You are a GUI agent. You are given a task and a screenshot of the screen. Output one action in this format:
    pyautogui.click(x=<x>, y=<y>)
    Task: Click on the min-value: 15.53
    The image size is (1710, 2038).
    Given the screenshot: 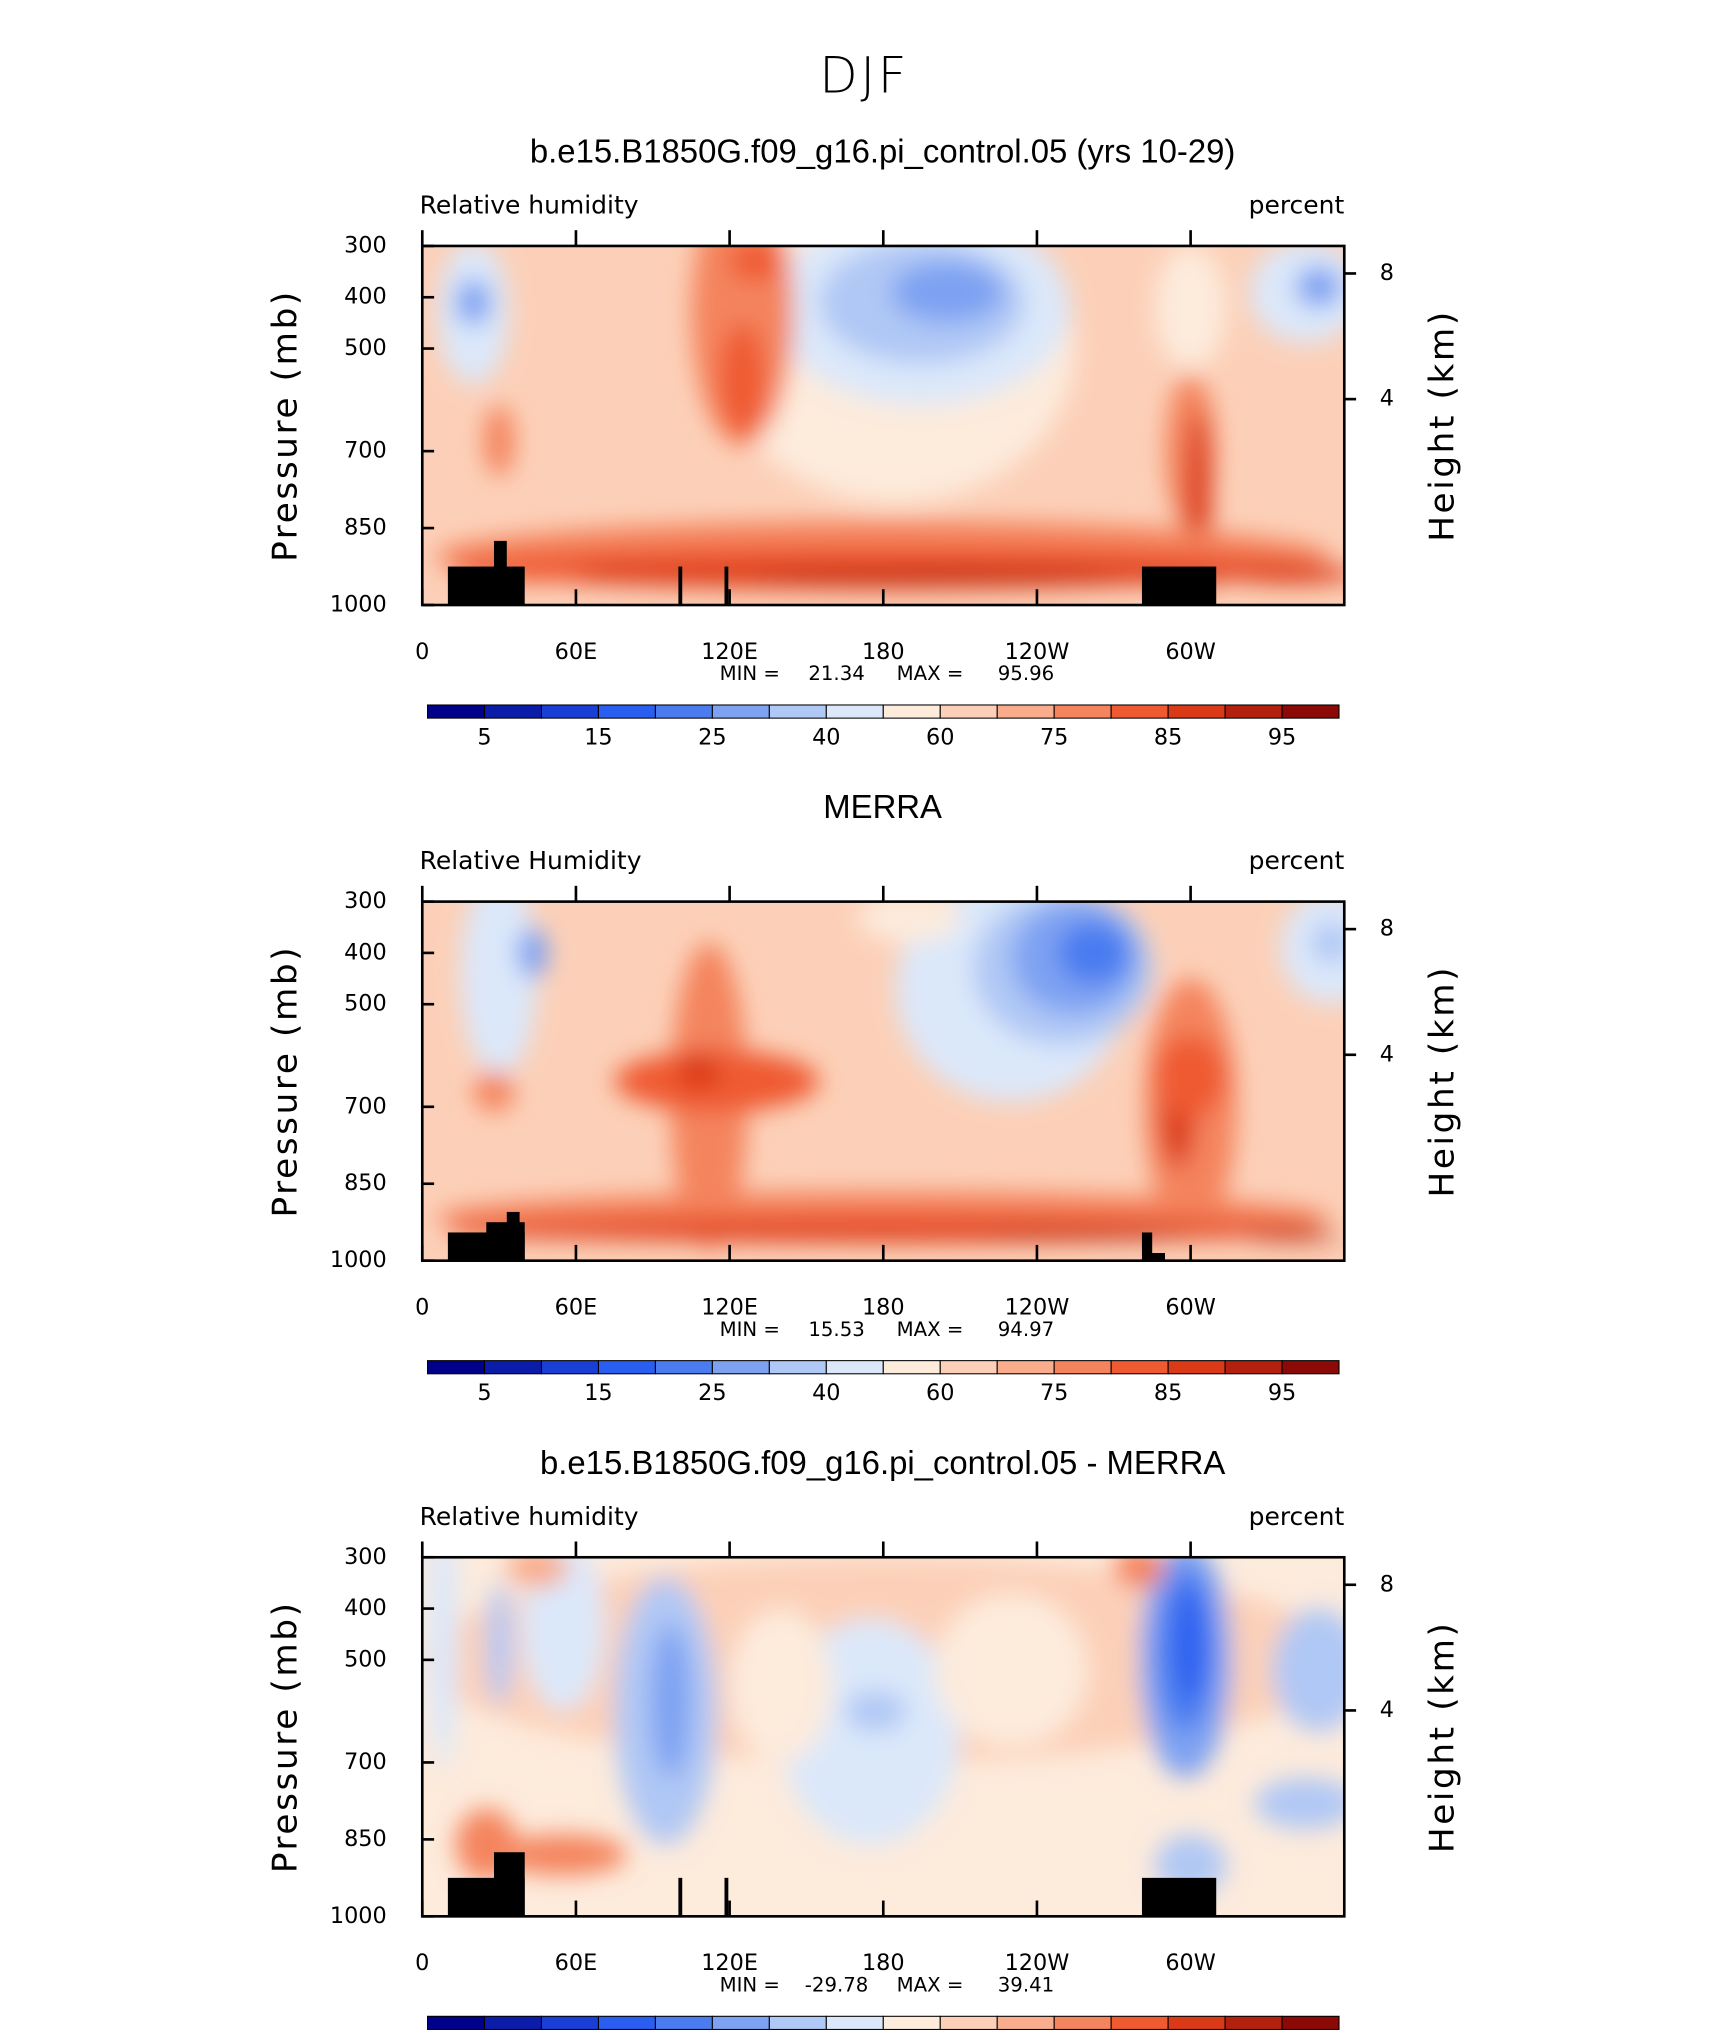 What is the action you would take?
    pyautogui.click(x=836, y=1329)
    